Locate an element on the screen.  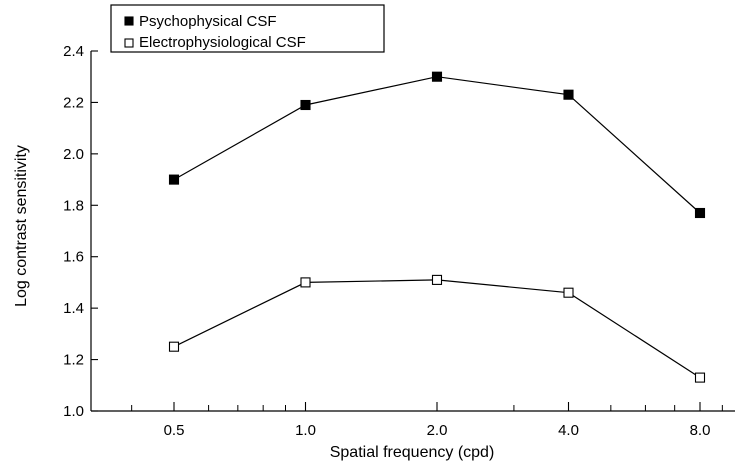
y-tick-label: 1.8 is located at coordinates (73, 205).